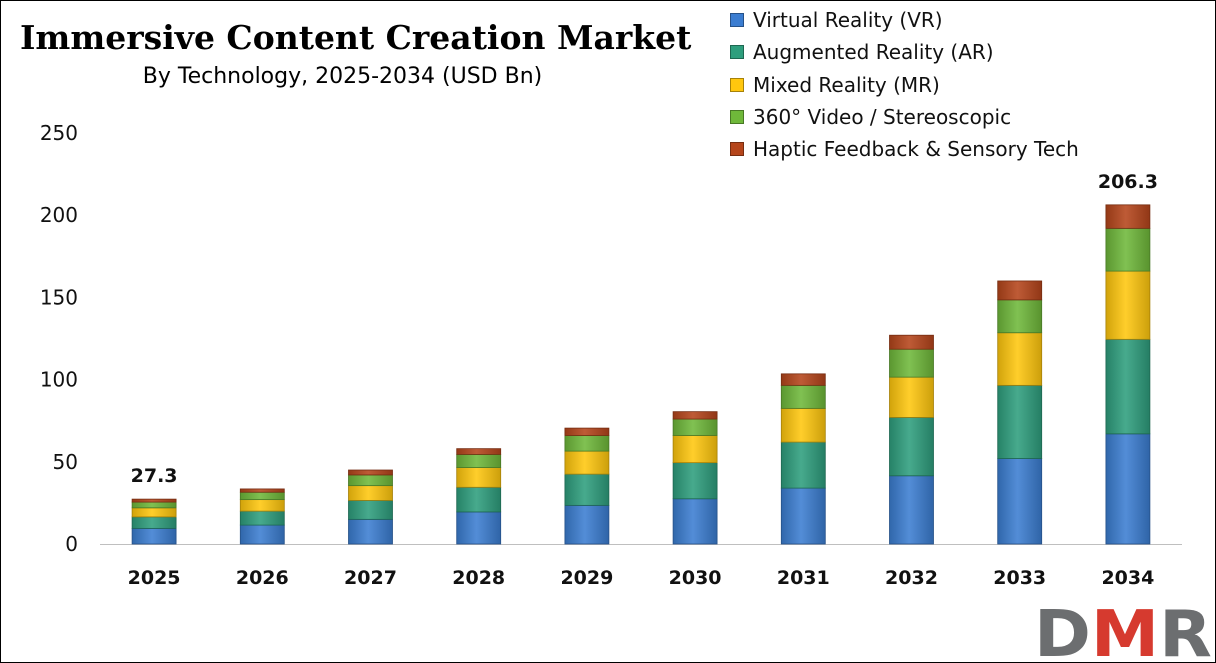 The width and height of the screenshot is (1216, 663). What do you see at coordinates (71, 544) in the screenshot?
I see `y-tick-label: 0` at bounding box center [71, 544].